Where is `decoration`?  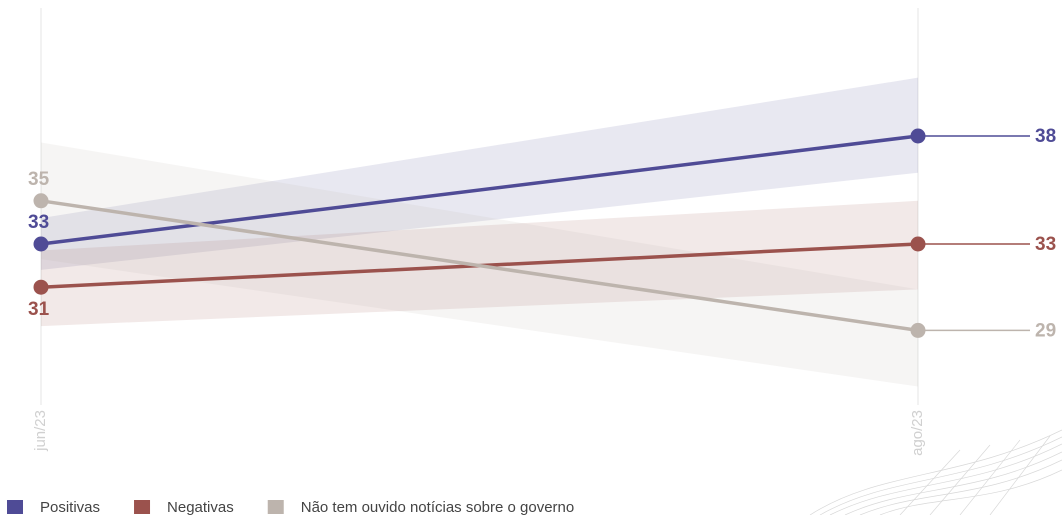 decoration is located at coordinates (935, 472).